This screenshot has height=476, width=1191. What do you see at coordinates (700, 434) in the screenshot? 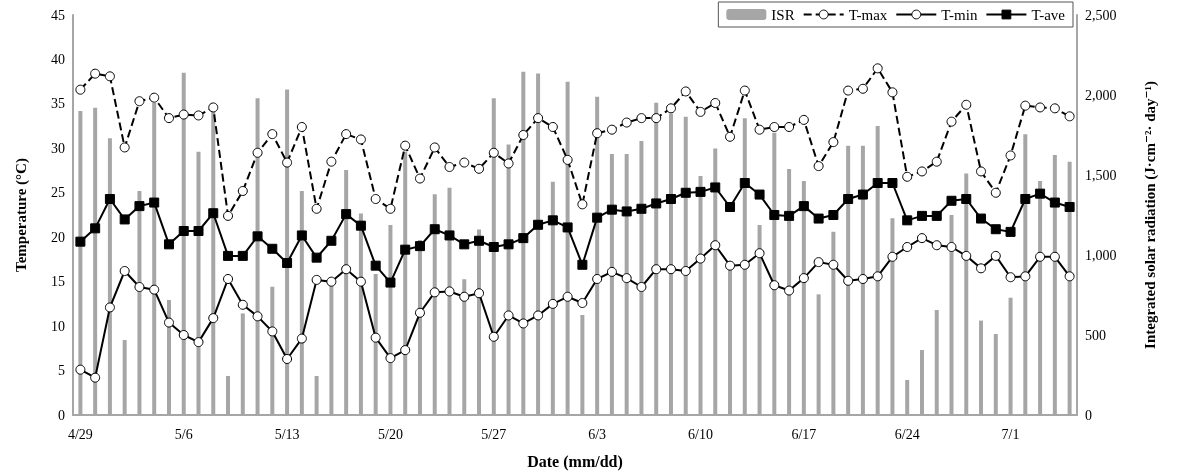
I see `x-tick-label: 6/10` at bounding box center [700, 434].